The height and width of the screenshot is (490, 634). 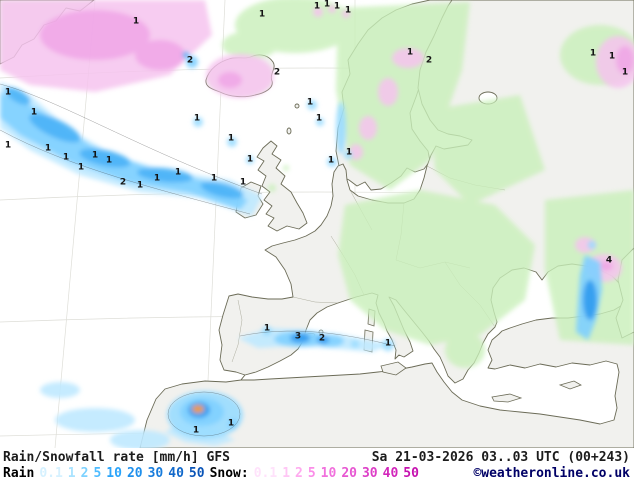 I want to click on map-datetime: Sa 21-03-2026 03..03 UTC (00+243), so click(x=500, y=457).